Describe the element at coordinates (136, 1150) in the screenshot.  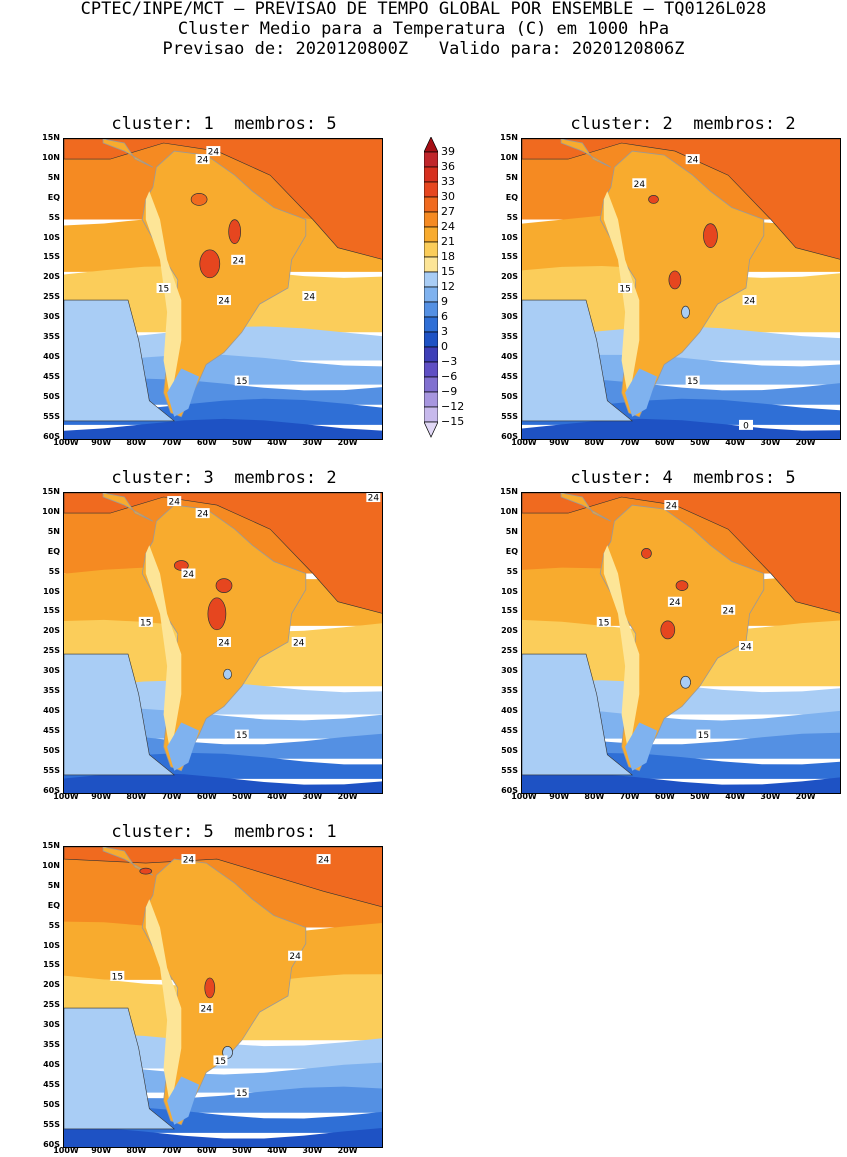
I see `lon-tick-label: 80W` at that location.